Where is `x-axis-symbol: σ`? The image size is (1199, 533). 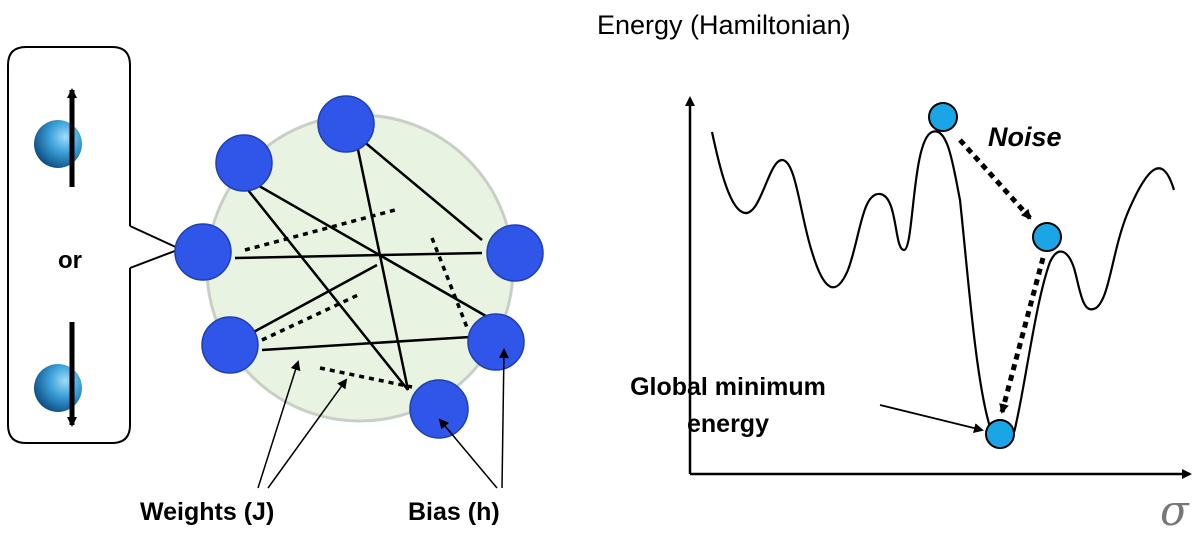
x-axis-symbol: σ is located at coordinates (1175, 509).